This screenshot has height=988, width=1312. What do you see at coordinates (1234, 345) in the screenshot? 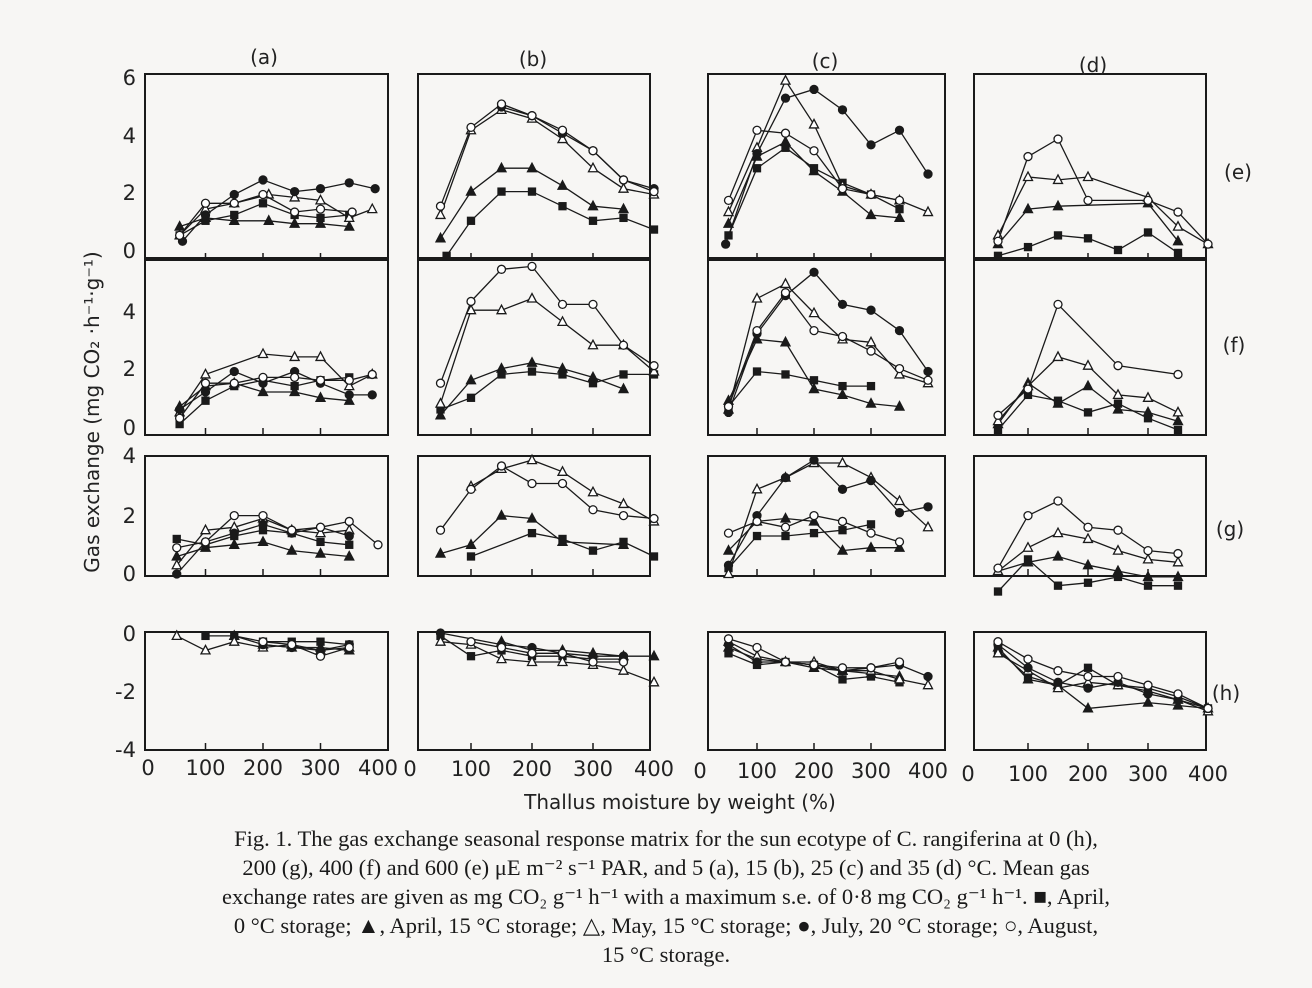
I see `row-label-f: (f)` at bounding box center [1234, 345].